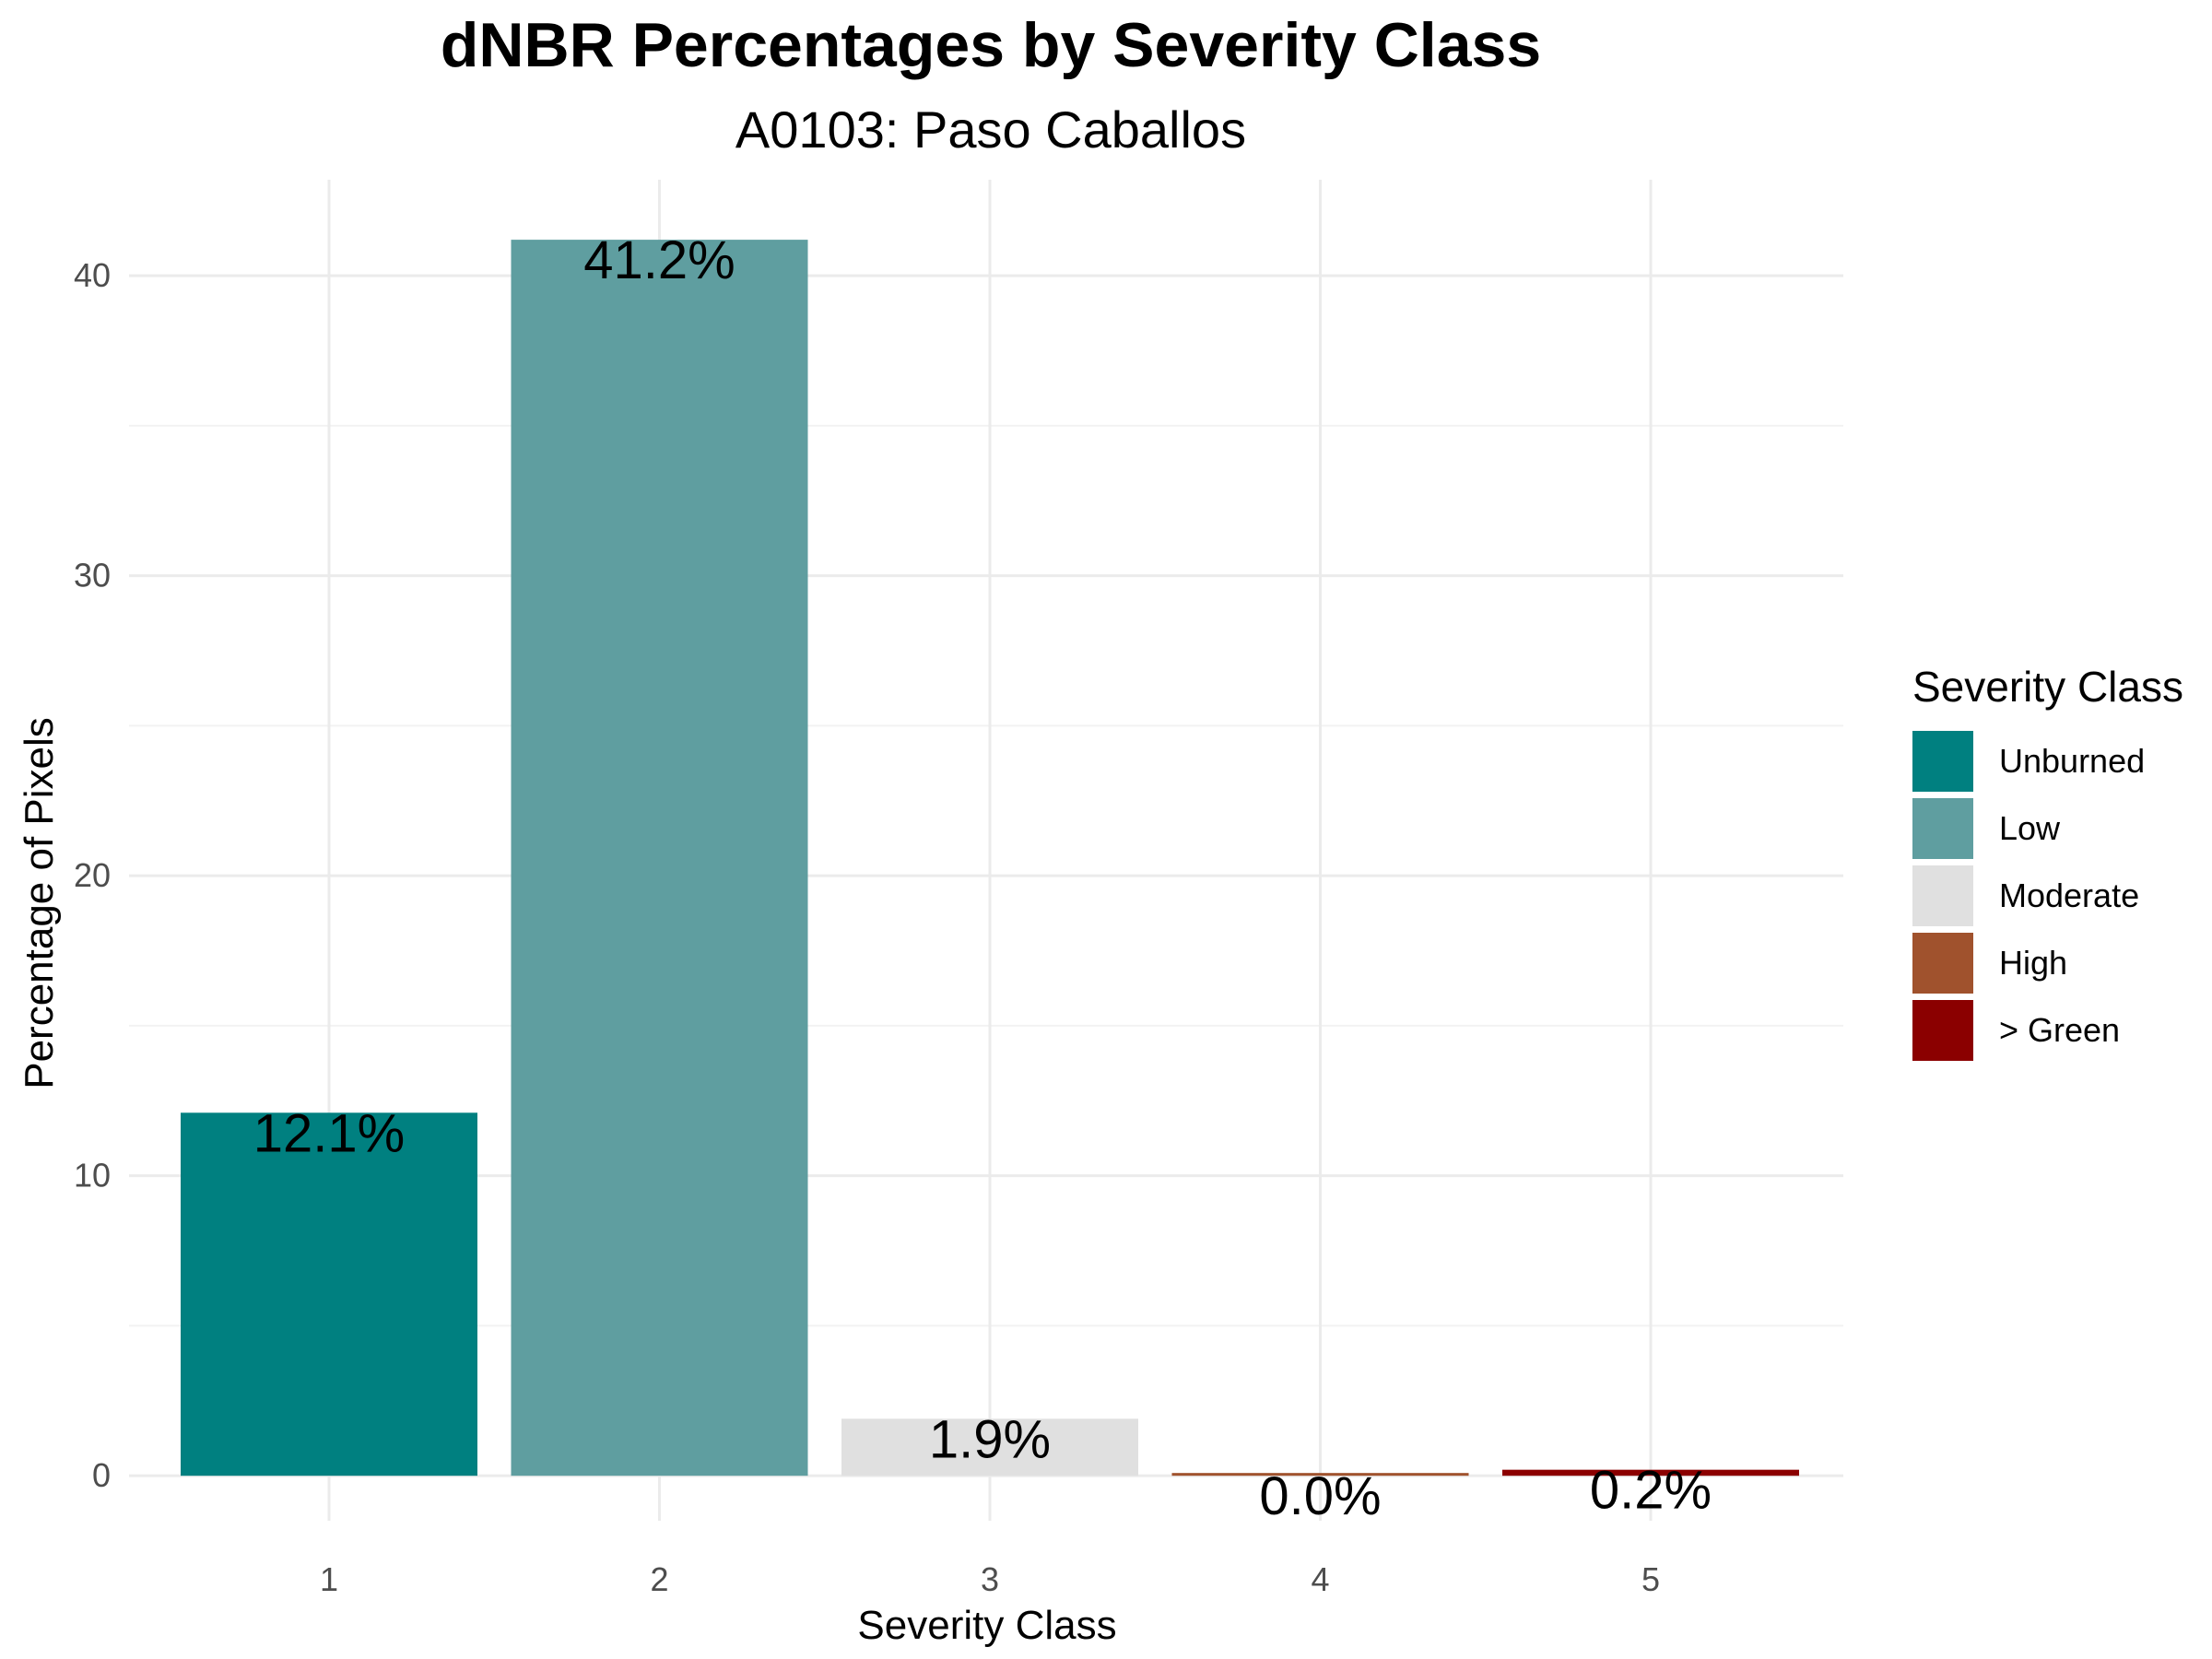 The image size is (2212, 1659). I want to click on legend-label: Moderate, so click(2069, 895).